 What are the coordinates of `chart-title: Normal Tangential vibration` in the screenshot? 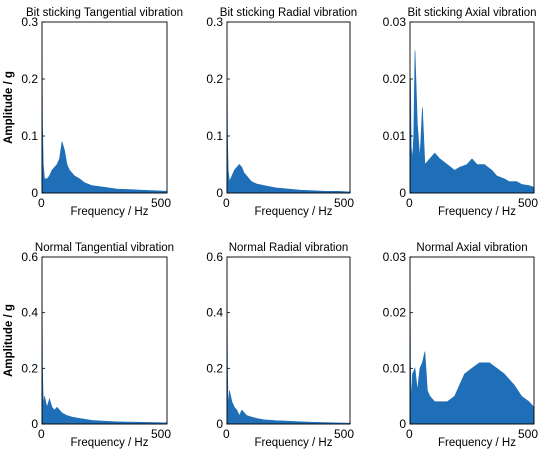 It's located at (104, 248).